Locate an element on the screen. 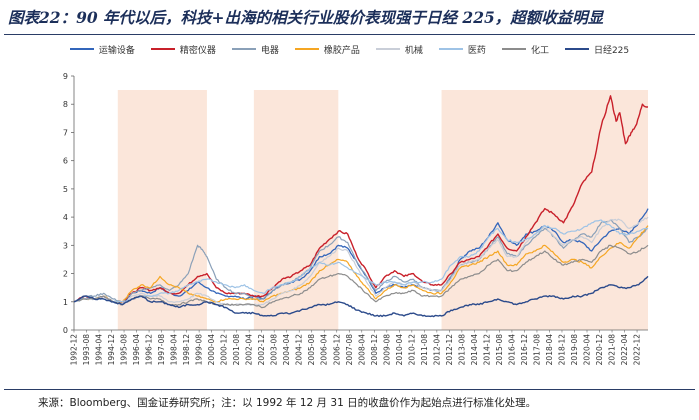 Image resolution: width=699 pixels, height=420 pixels. x-tick-label: 2006-04 is located at coordinates (324, 350).